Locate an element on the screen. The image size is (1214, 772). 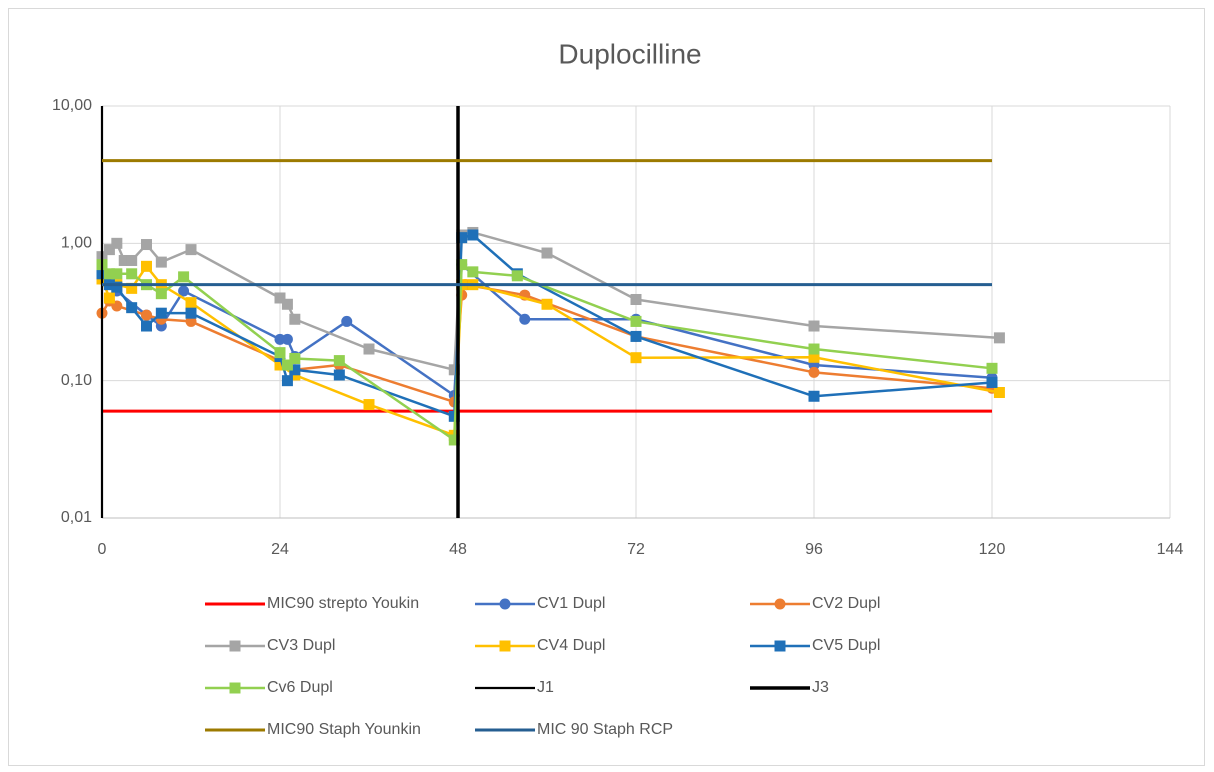
legend-label: J1 is located at coordinates (545, 687).